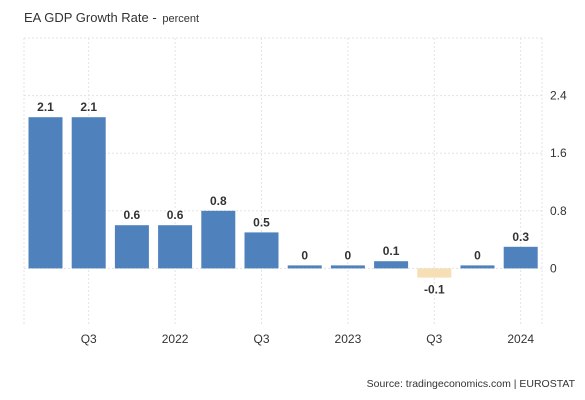 Image resolution: width=585 pixels, height=400 pixels. I want to click on subtitle-unit: percent, so click(181, 19).